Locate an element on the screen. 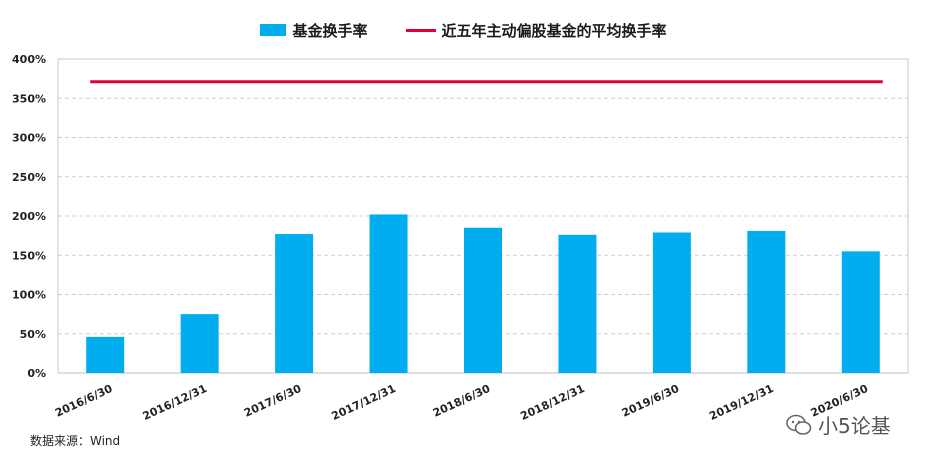 The height and width of the screenshot is (463, 927). x-tick-label: 2016/12/31 is located at coordinates (175, 402).